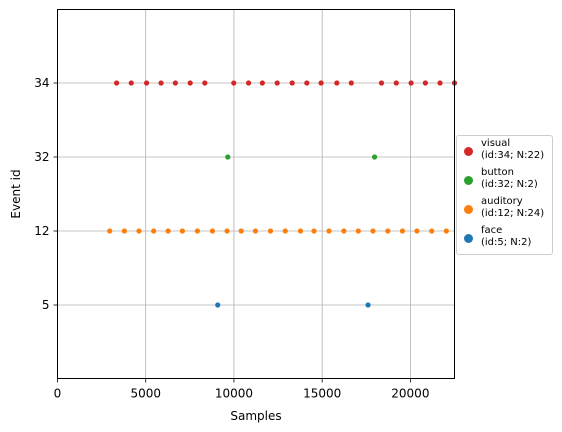 Image resolution: width=562 pixels, height=432 pixels. I want to click on legend-label: face (id:5; N:2), so click(506, 236).